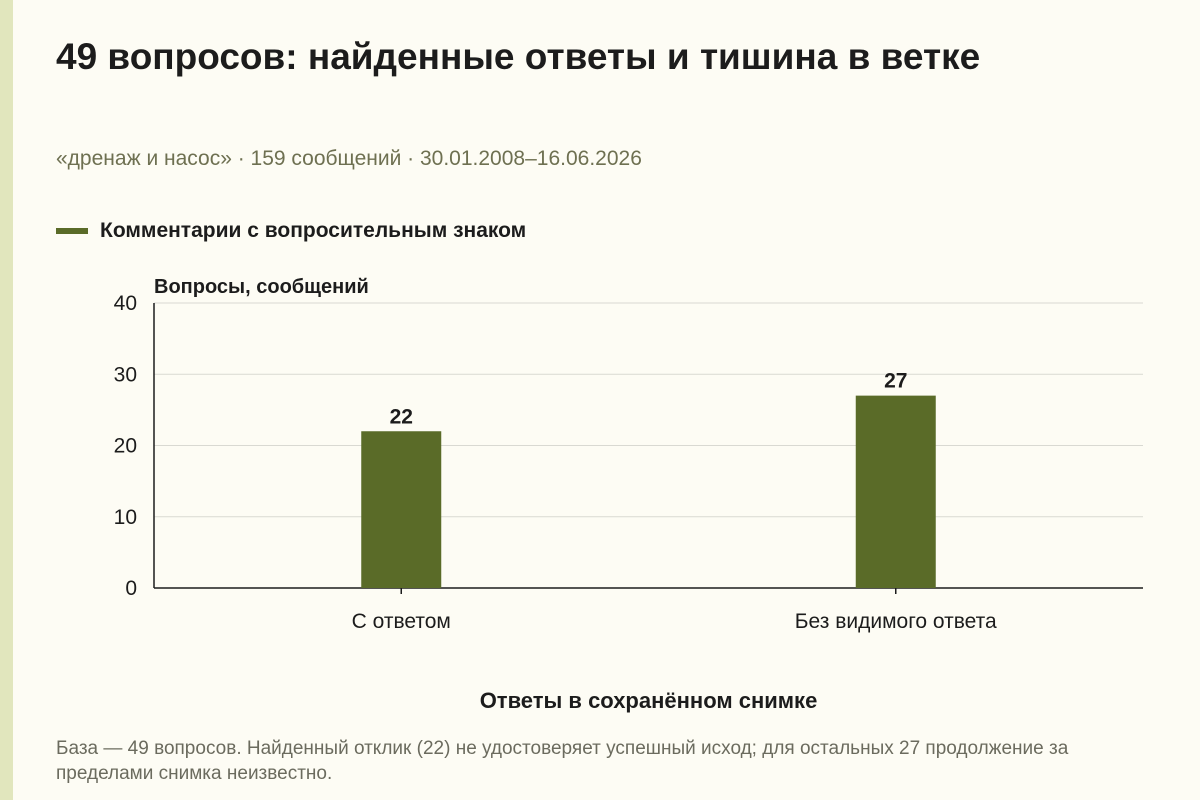  What do you see at coordinates (125, 303) in the screenshot?
I see `y-tick-label: 40` at bounding box center [125, 303].